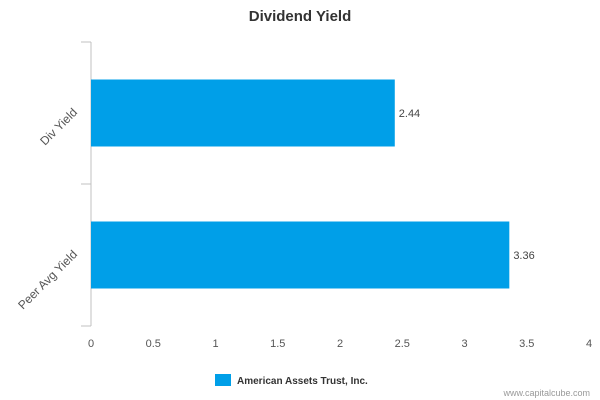 The image size is (600, 400). What do you see at coordinates (47, 279) in the screenshot?
I see `category-label: Peer Avg Yield` at bounding box center [47, 279].